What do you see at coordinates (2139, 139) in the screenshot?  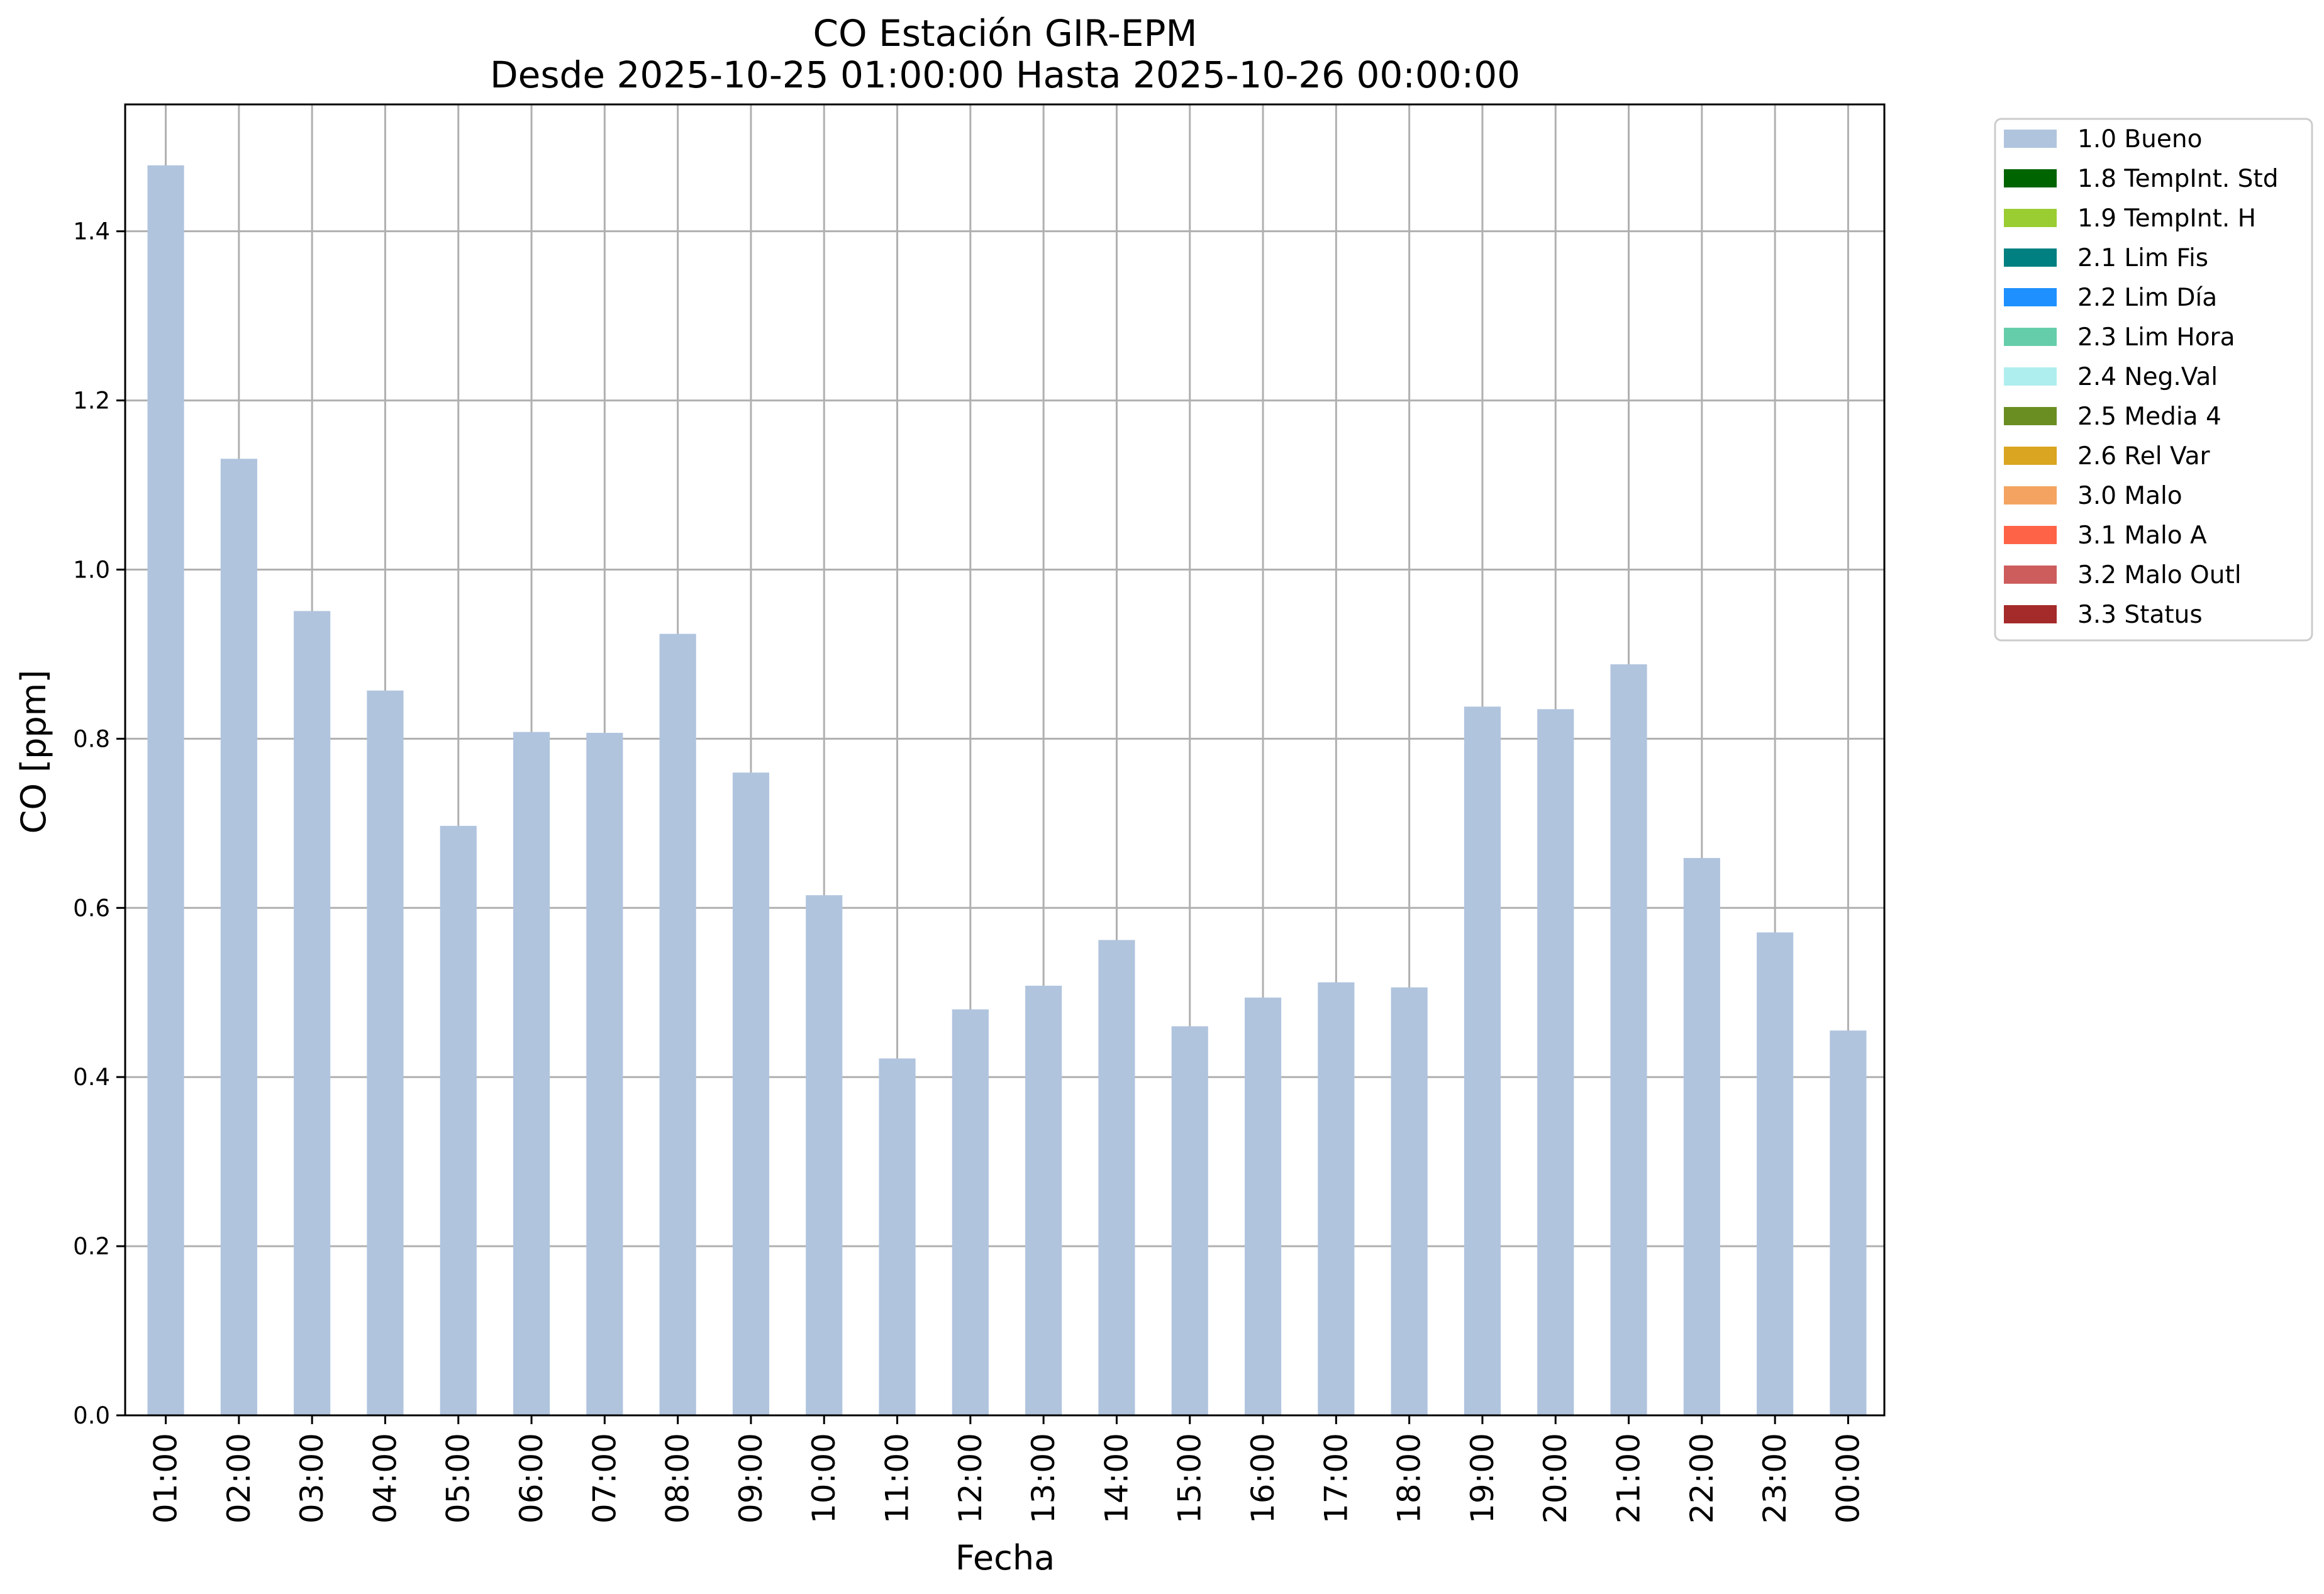 I see `legend-label: 1.0 Bueno` at bounding box center [2139, 139].